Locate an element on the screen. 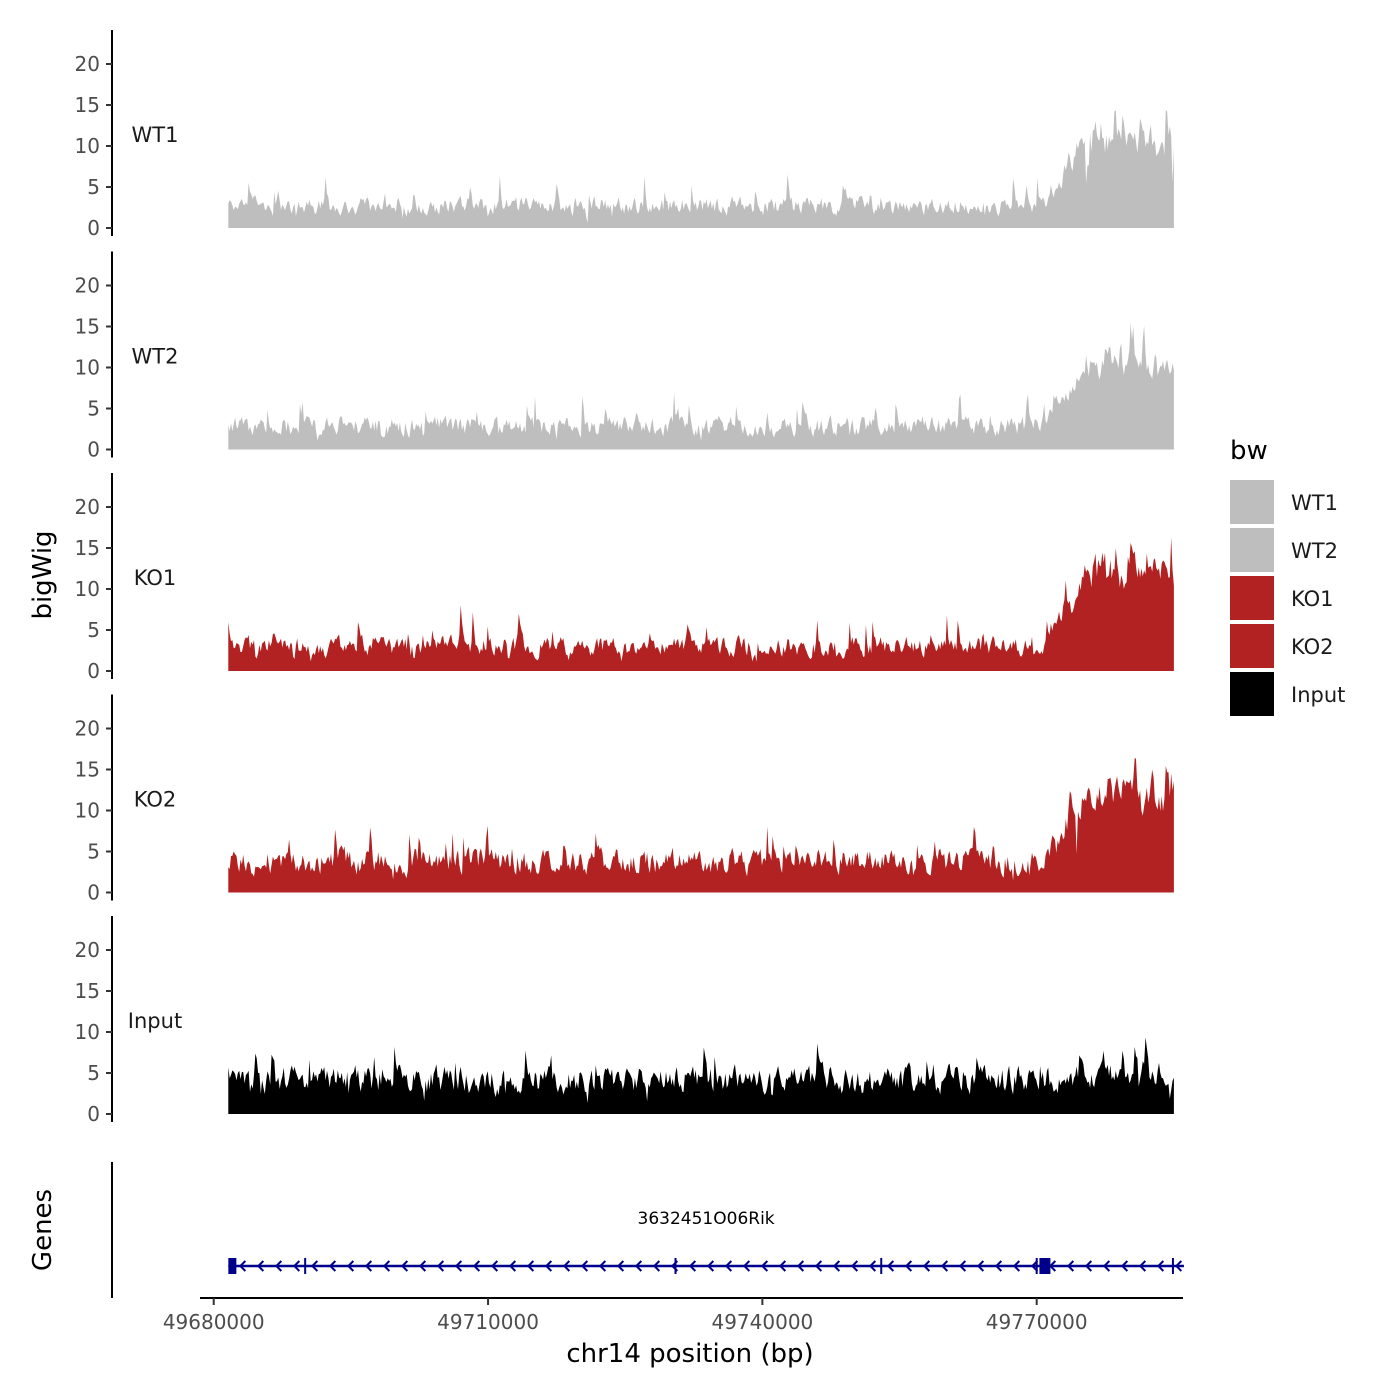 Image resolution: width=1400 pixels, height=1400 pixels. track-wt2: 0 5 10 15 20 WT2 is located at coordinates (624, 356).